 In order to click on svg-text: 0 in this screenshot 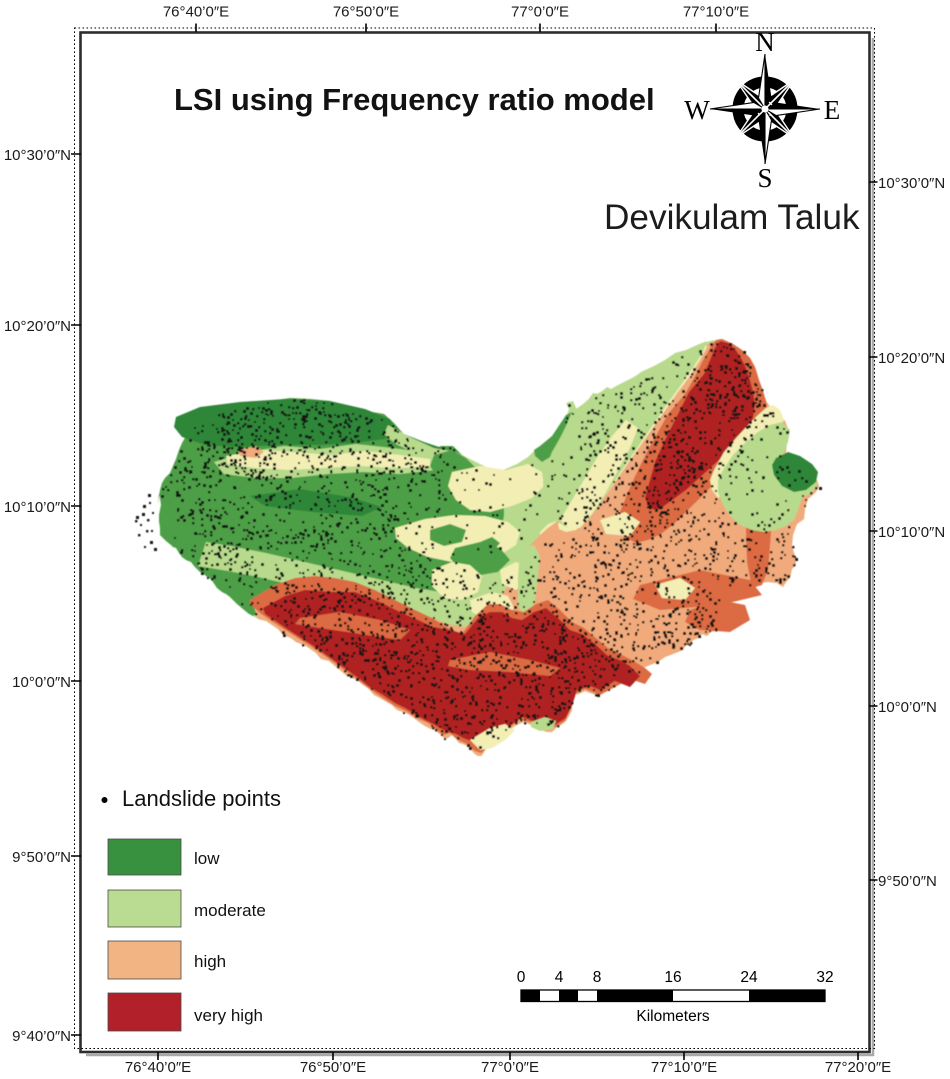, I will do `click(521, 977)`.